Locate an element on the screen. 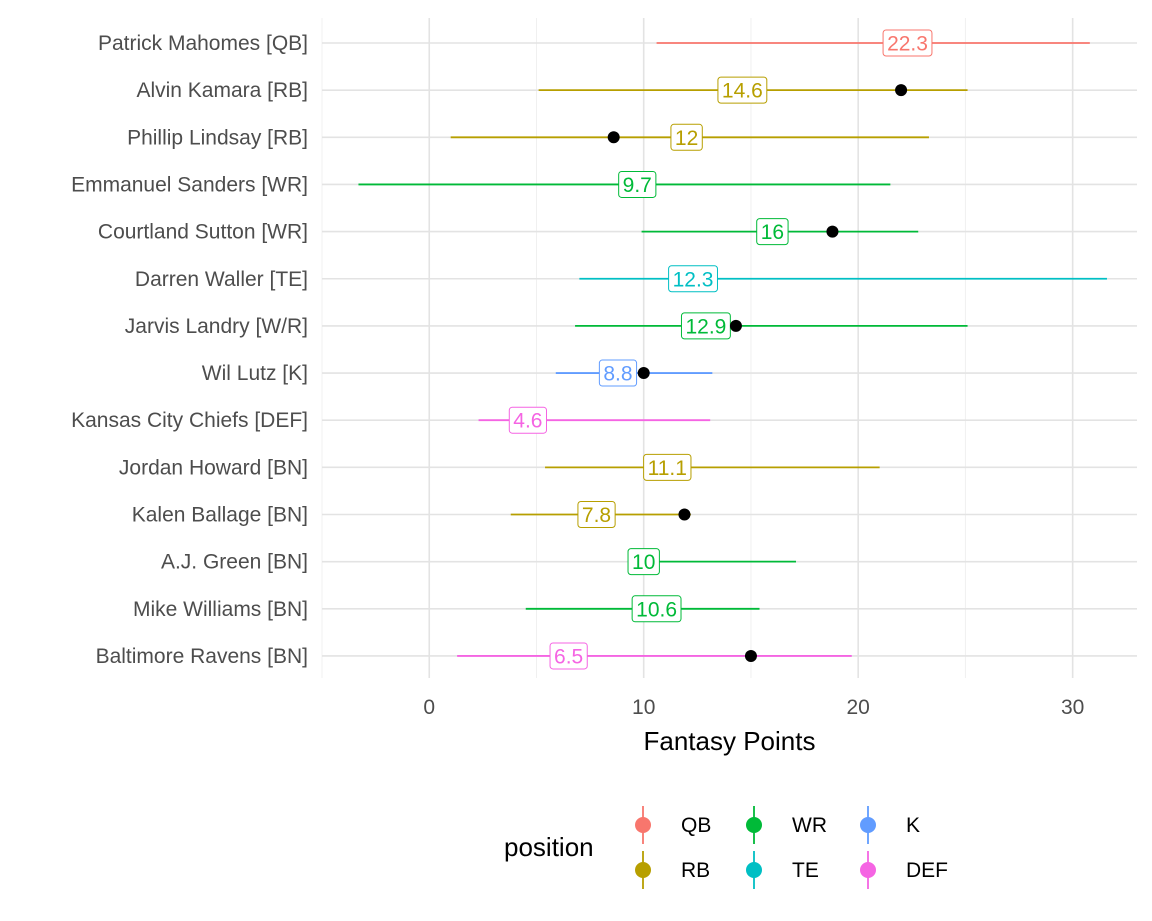 This screenshot has height=921, width=1152. projection-label-text: 9.7 is located at coordinates (637, 185).